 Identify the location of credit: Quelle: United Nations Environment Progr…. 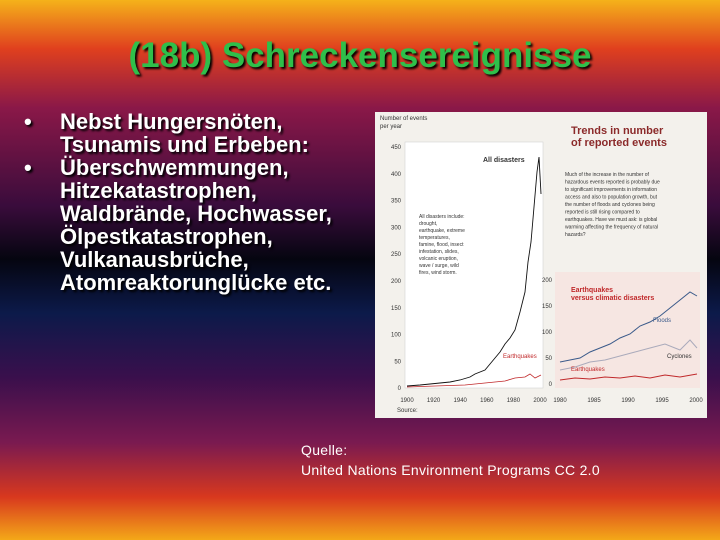
(450, 460).